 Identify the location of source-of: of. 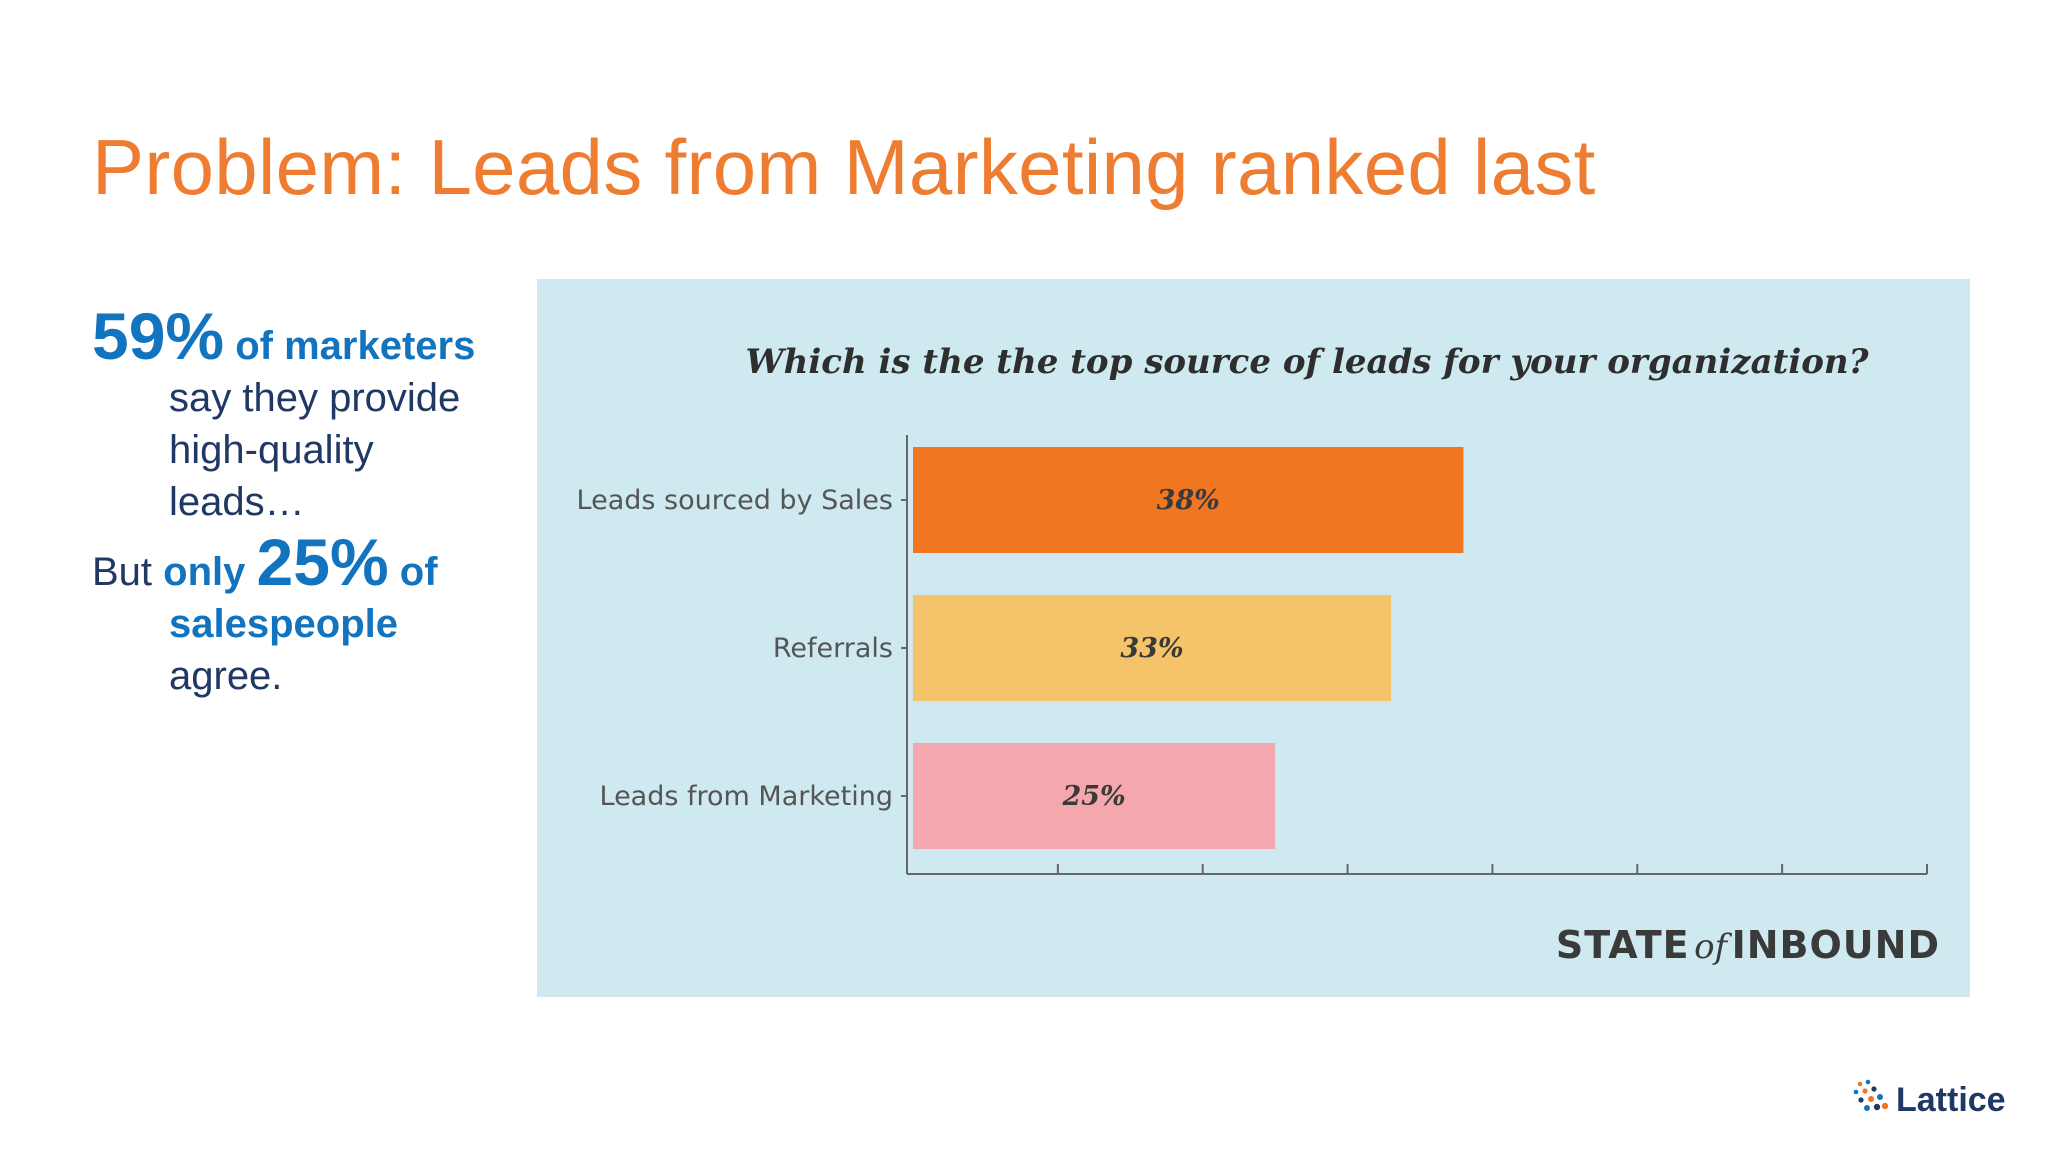
(1711, 947).